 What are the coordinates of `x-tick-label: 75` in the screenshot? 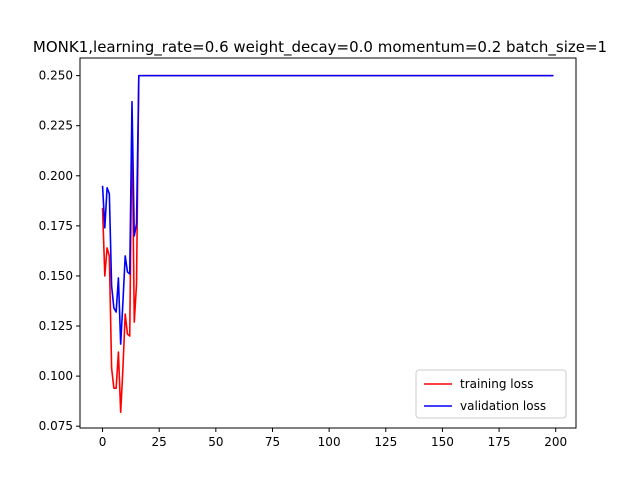 It's located at (272, 442).